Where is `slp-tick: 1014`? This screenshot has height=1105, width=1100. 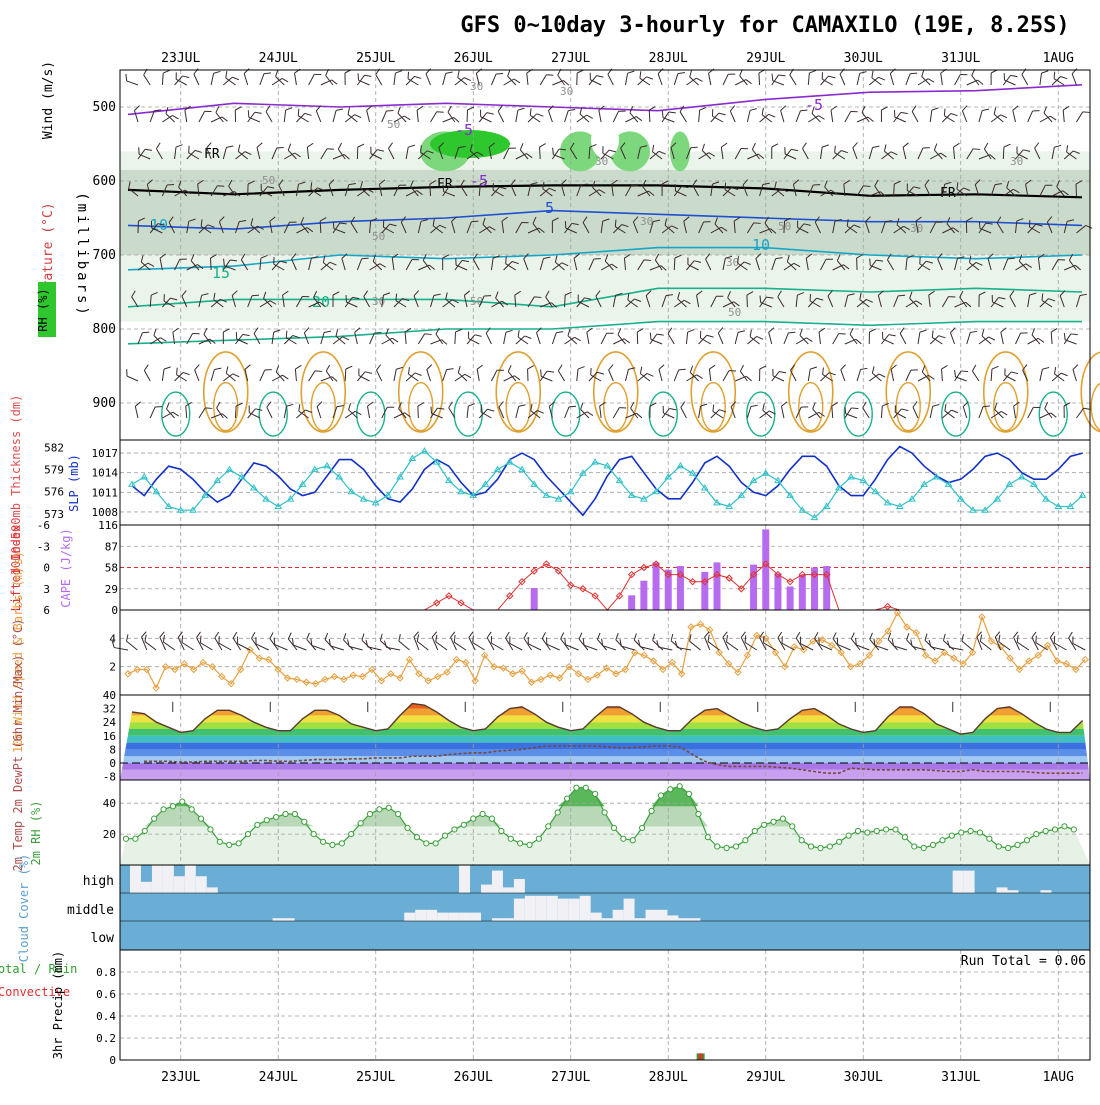 slp-tick: 1014 is located at coordinates (105, 473).